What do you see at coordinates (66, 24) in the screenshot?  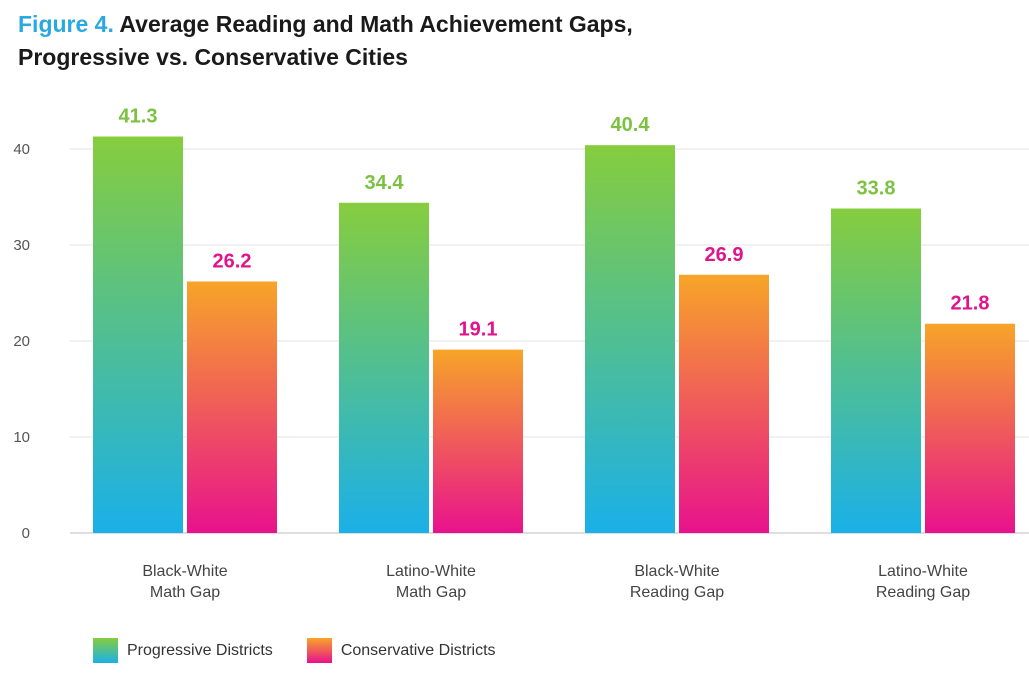 I see `figure-label: Figure 4.` at bounding box center [66, 24].